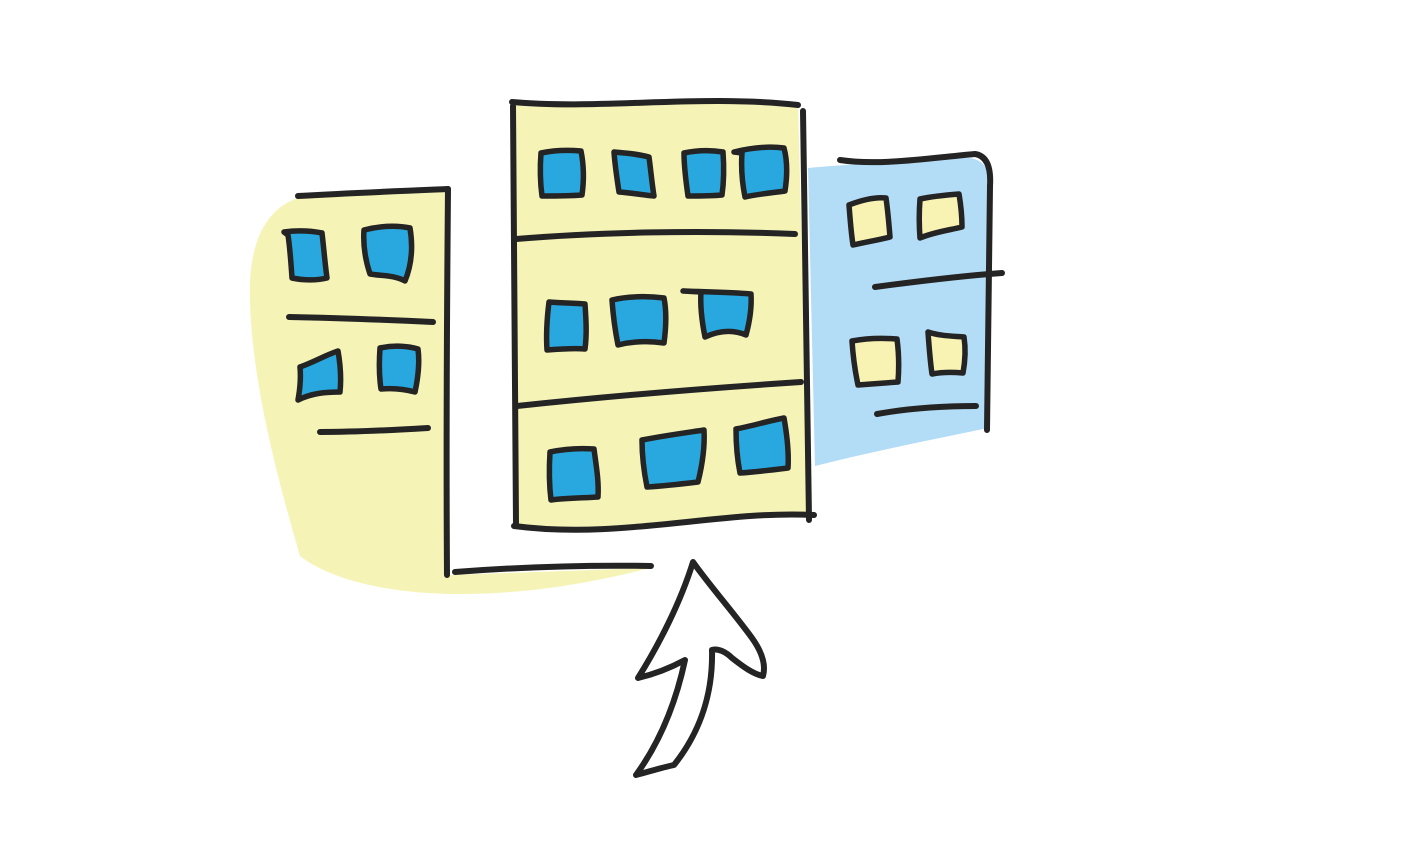 The image size is (1403, 857). Describe the element at coordinates (361, 319) in the screenshot. I see `left-board-row-divider` at that location.